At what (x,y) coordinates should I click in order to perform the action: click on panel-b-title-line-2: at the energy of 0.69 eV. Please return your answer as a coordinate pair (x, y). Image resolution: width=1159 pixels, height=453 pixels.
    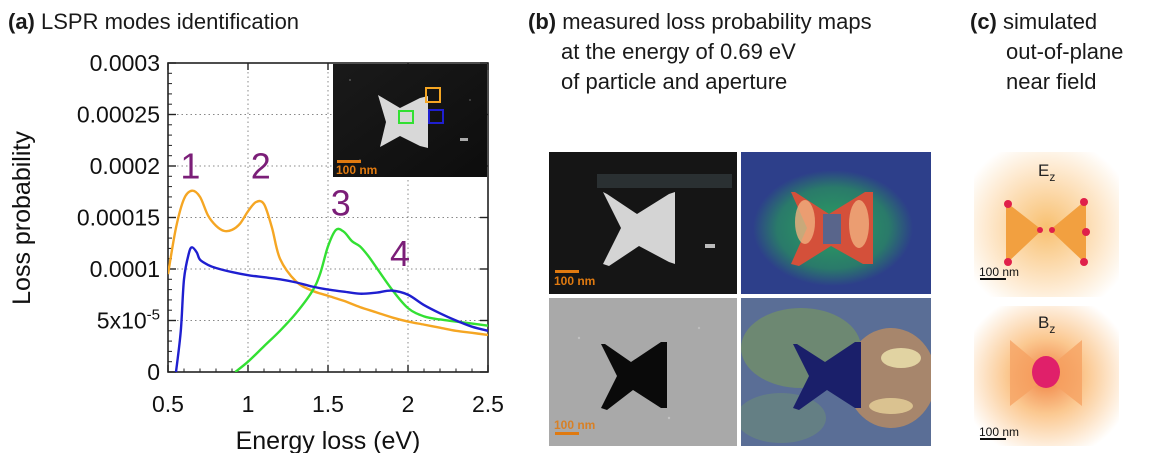
    Looking at the image, I should click on (678, 51).